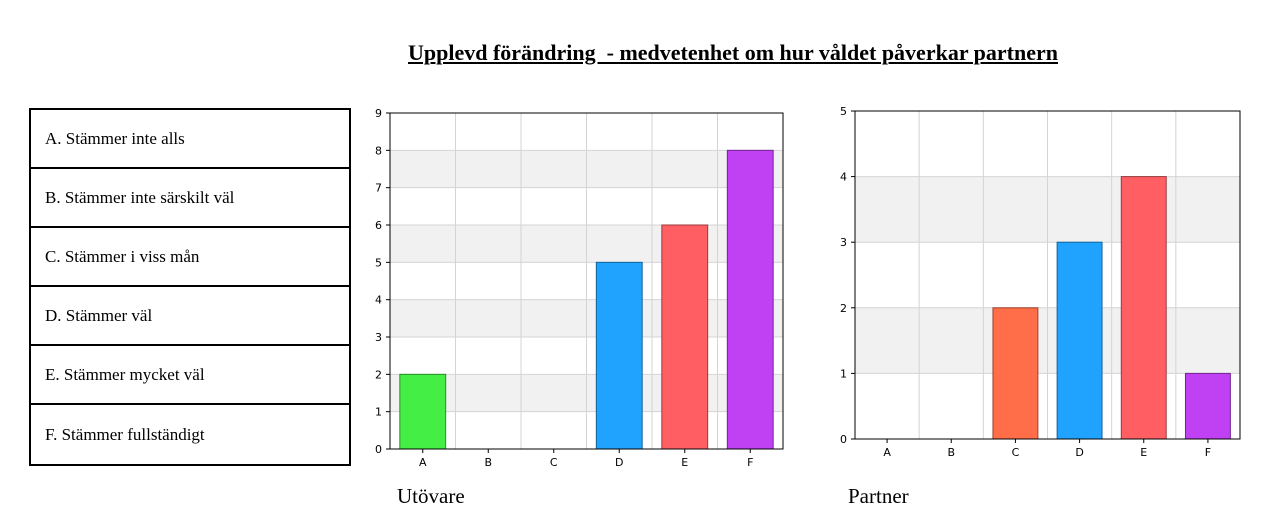 The image size is (1271, 521). I want to click on partner-xtick-label: D, so click(1079, 452).